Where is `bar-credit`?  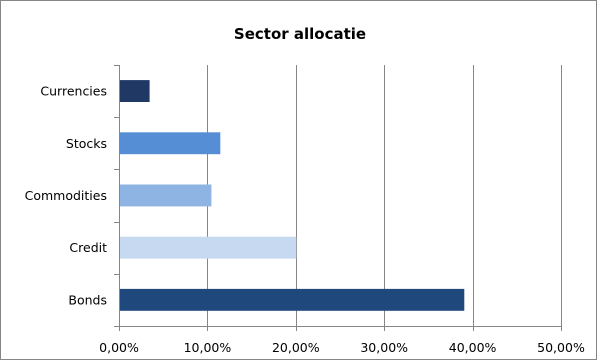
bar-credit is located at coordinates (208, 247).